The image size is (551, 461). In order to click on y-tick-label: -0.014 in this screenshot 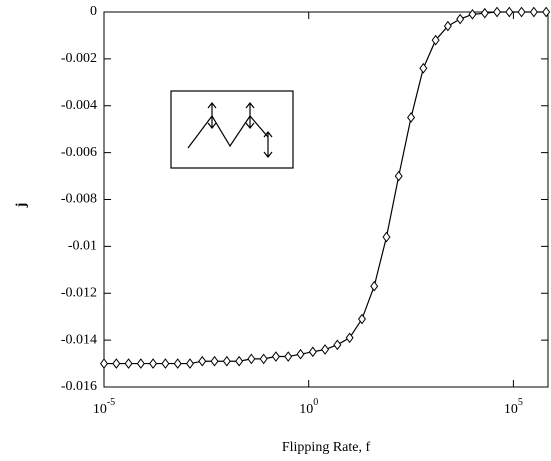, I will do `click(79, 339)`.